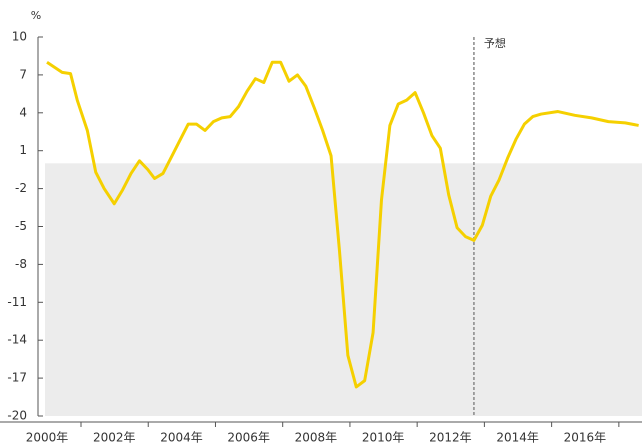 The image size is (642, 448). What do you see at coordinates (19, 37) in the screenshot?
I see `y-tick-label: 10` at bounding box center [19, 37].